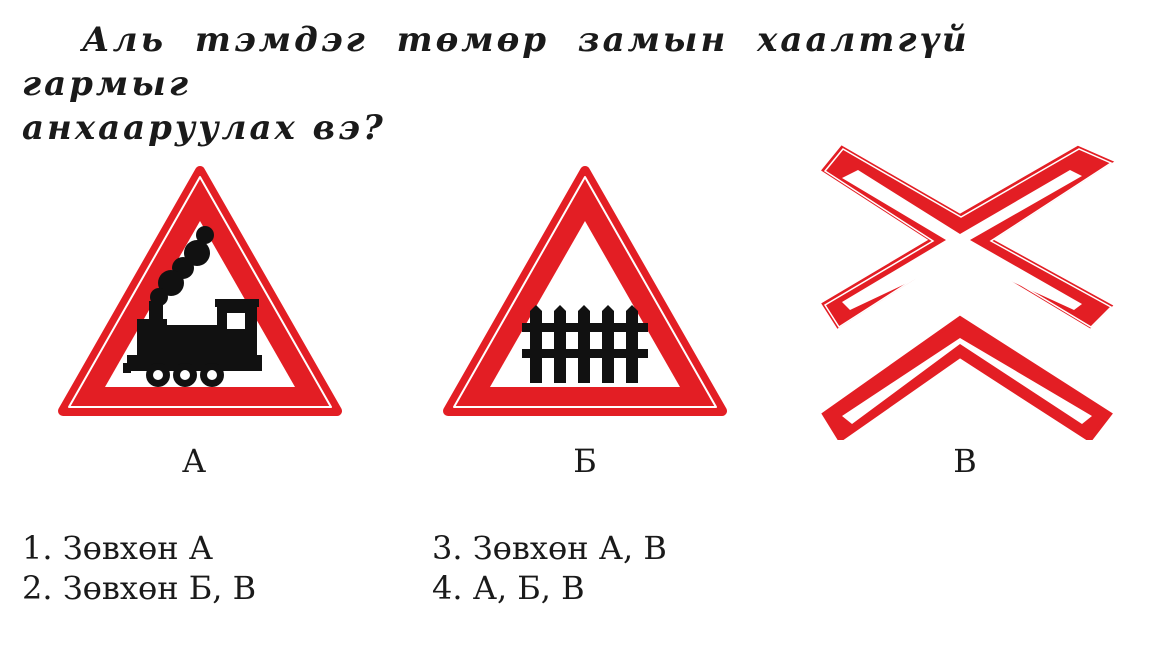 This screenshot has width=1170, height=662. Describe the element at coordinates (139, 568) in the screenshot. I see `answers-left: 1. Зөвхөн А 2. Зөвхөн Б, В` at that location.